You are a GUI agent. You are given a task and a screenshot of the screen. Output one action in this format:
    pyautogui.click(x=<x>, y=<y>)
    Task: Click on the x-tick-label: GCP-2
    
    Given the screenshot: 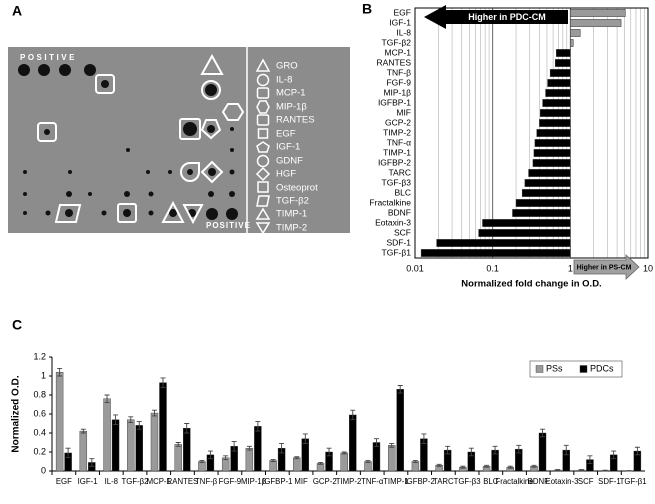 What is the action you would take?
    pyautogui.click(x=325, y=481)
    